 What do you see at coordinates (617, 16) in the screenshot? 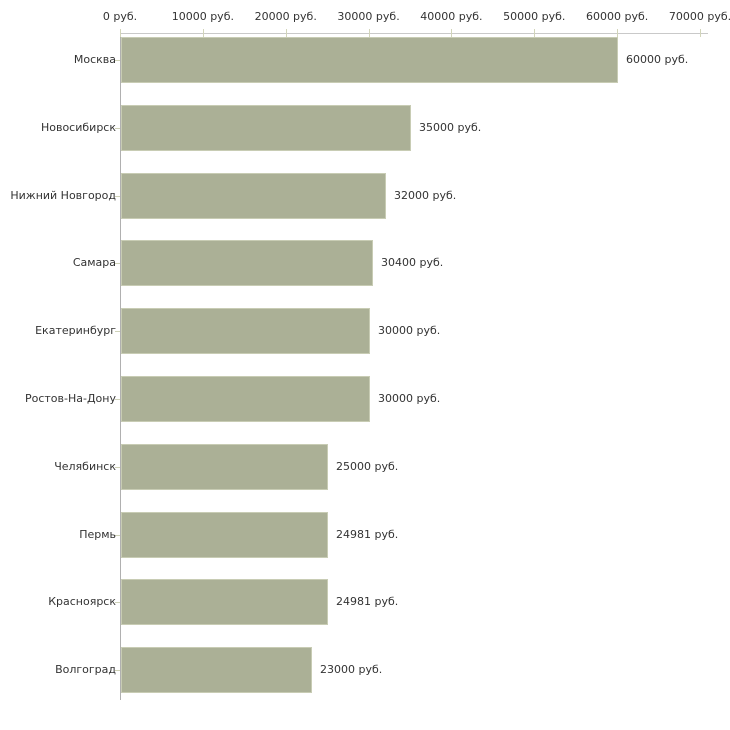
I see `x-axis-tick-label: 60000 руб.` at bounding box center [617, 16].